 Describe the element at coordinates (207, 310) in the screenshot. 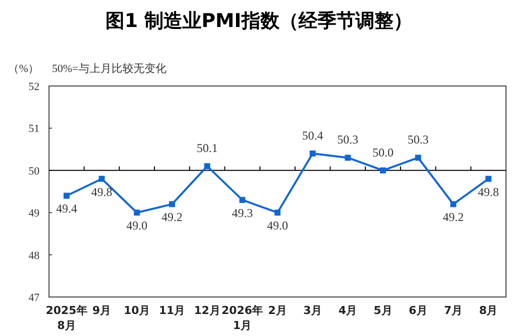

I see `x-tick-label: 12月` at that location.